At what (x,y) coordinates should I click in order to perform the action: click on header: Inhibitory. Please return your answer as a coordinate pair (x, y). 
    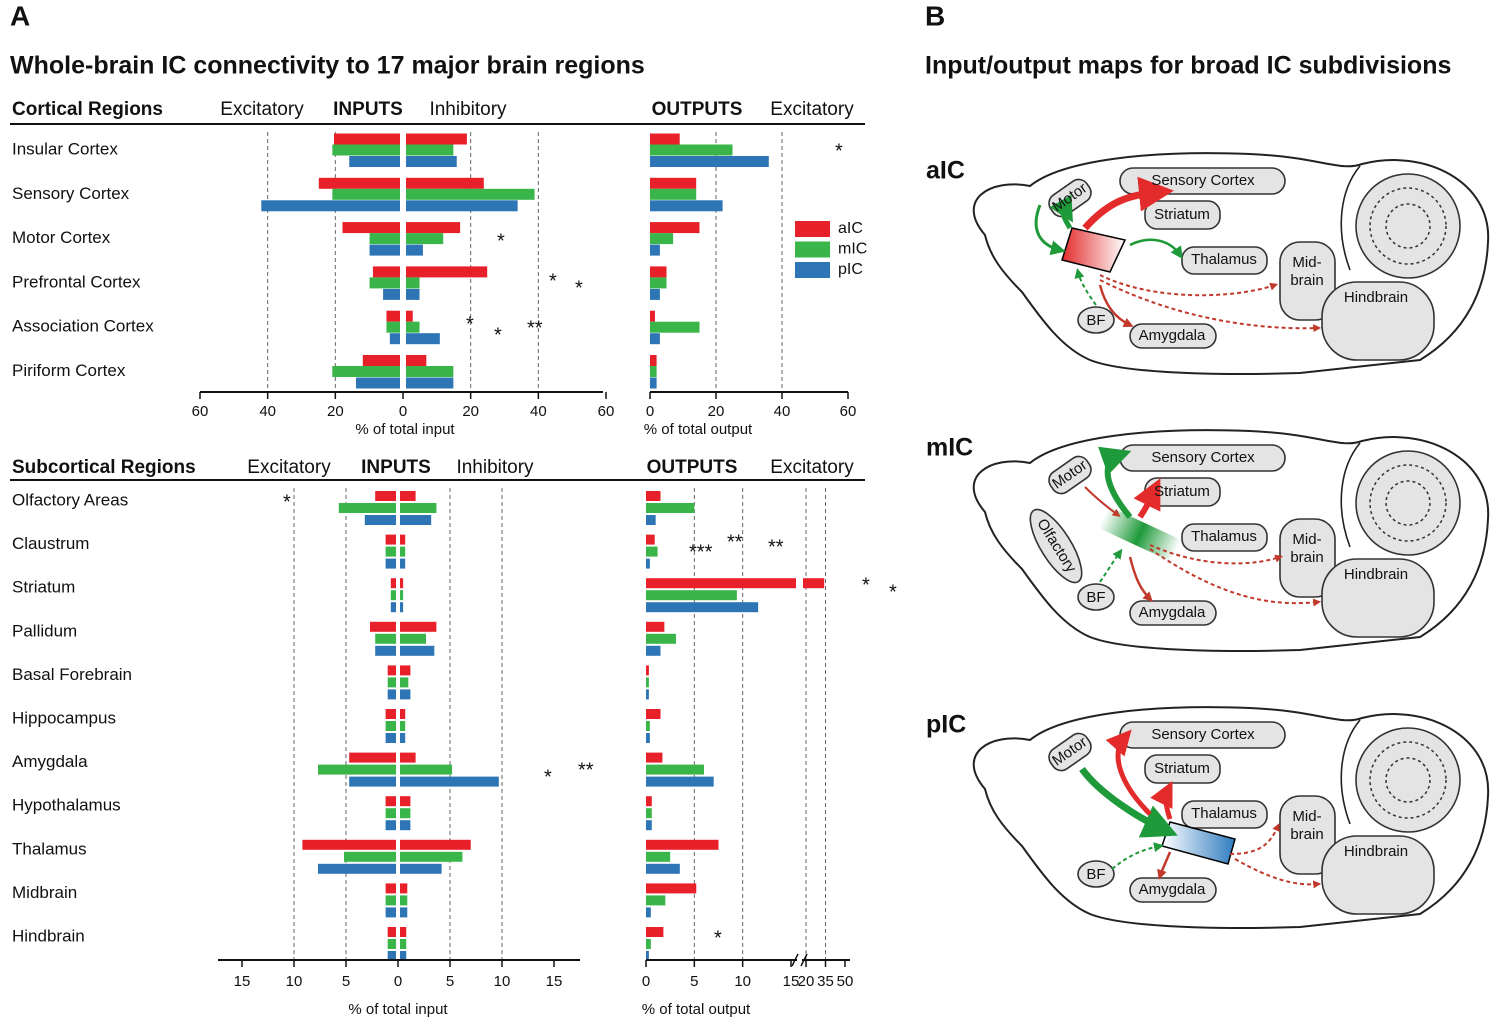
    Looking at the image, I should click on (468, 109).